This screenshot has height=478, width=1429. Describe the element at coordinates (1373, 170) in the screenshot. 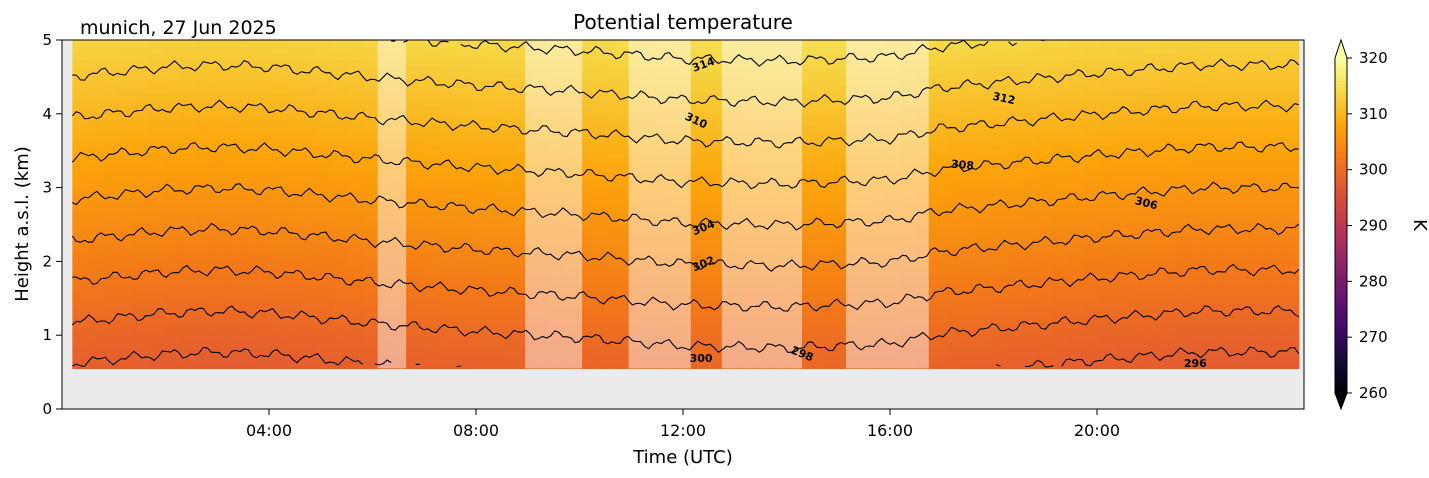

I see `colorbar-tick-label: 300` at that location.